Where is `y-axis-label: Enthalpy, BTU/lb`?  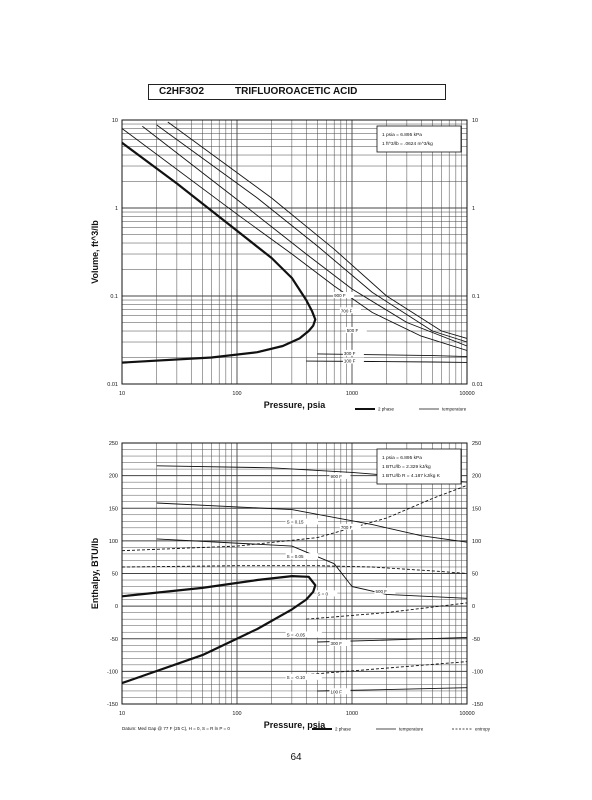 y-axis-label: Enthalpy, BTU/lb is located at coordinates (95, 573).